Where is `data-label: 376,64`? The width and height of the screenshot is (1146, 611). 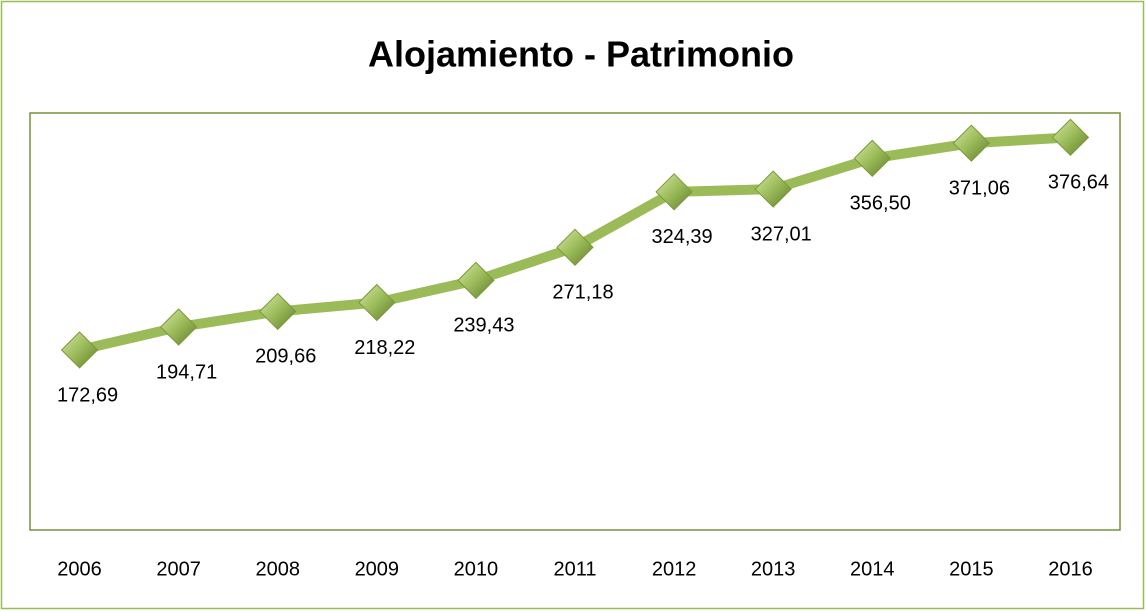
data-label: 376,64 is located at coordinates (1078, 183).